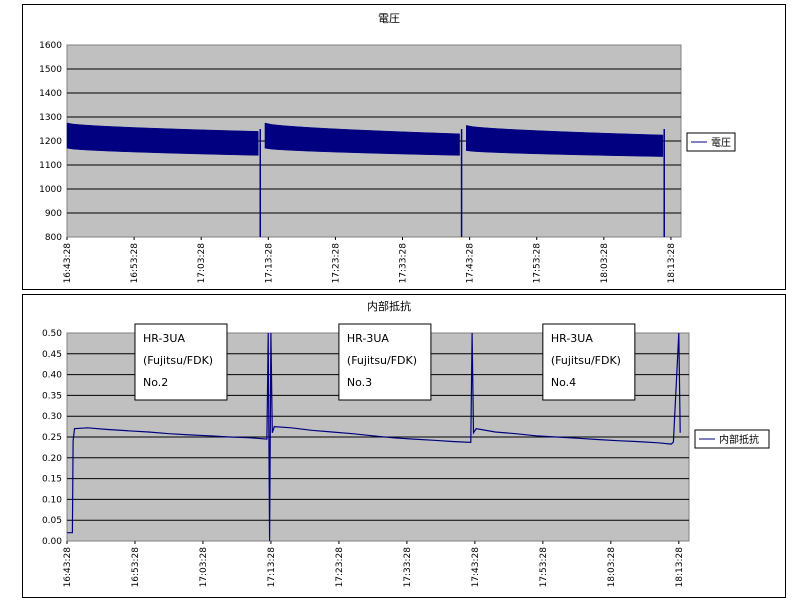  I want to click on y-tick-label: 0.00, so click(52, 542).